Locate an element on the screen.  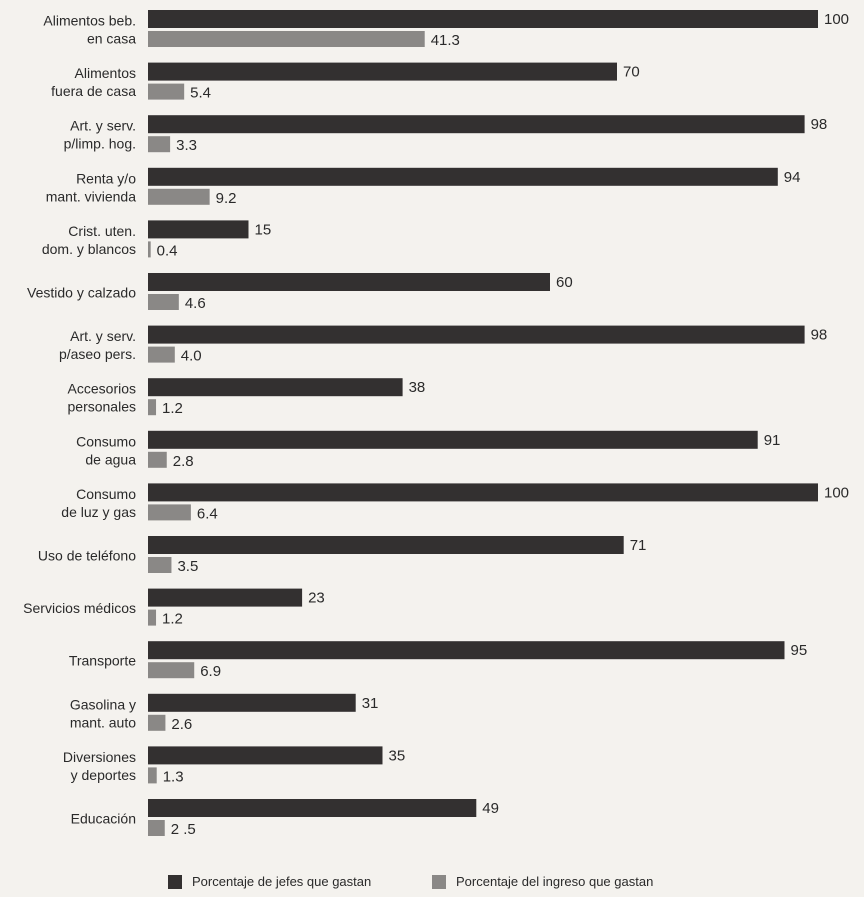
category-label: dom. y blancos is located at coordinates (89, 249).